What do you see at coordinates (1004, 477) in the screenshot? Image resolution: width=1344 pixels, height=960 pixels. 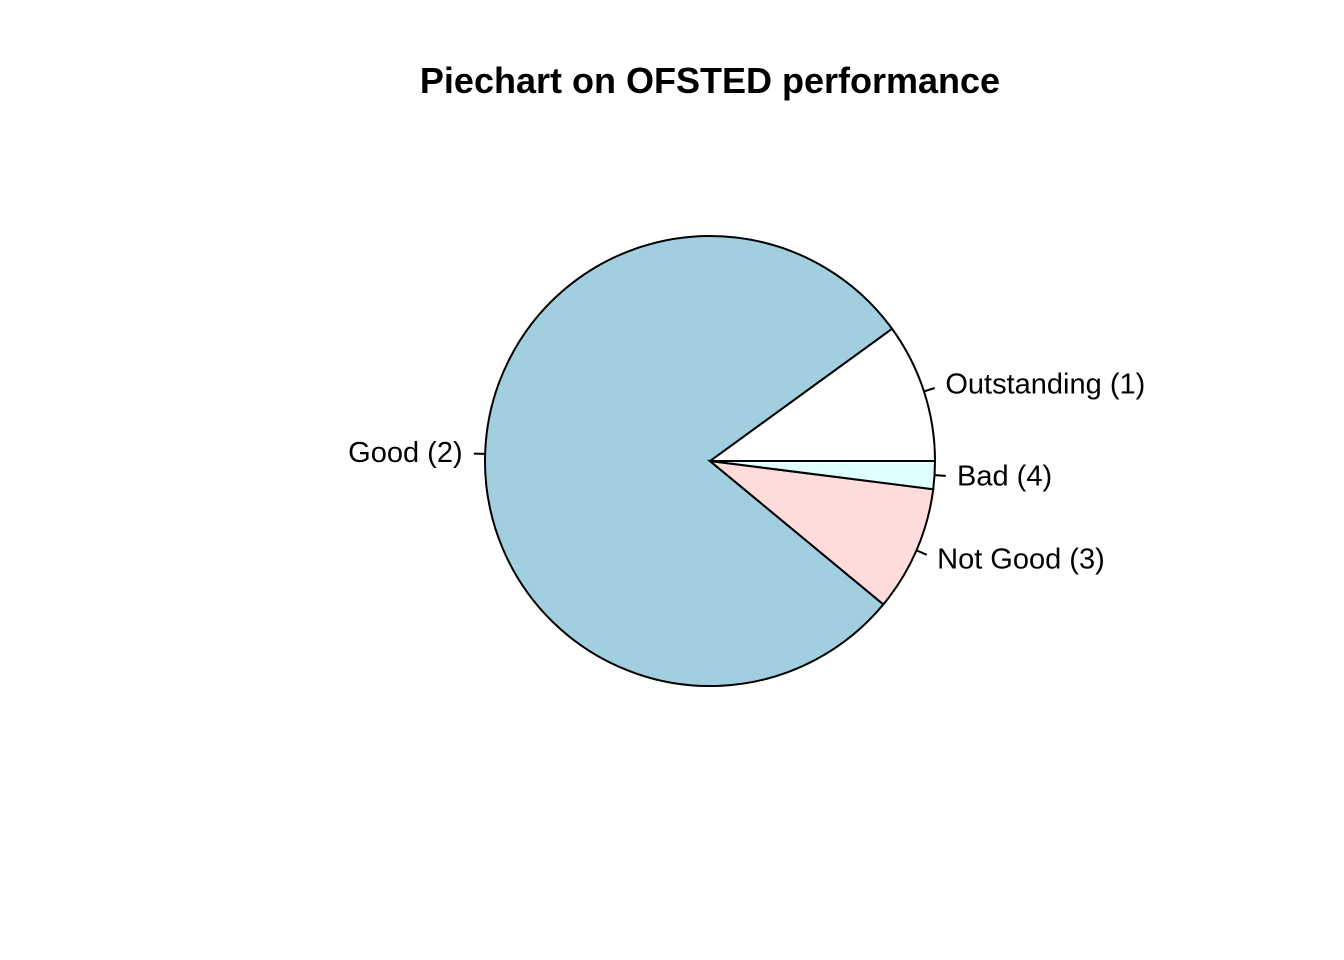 I see `slice-label-bad: Bad (4)` at bounding box center [1004, 477].